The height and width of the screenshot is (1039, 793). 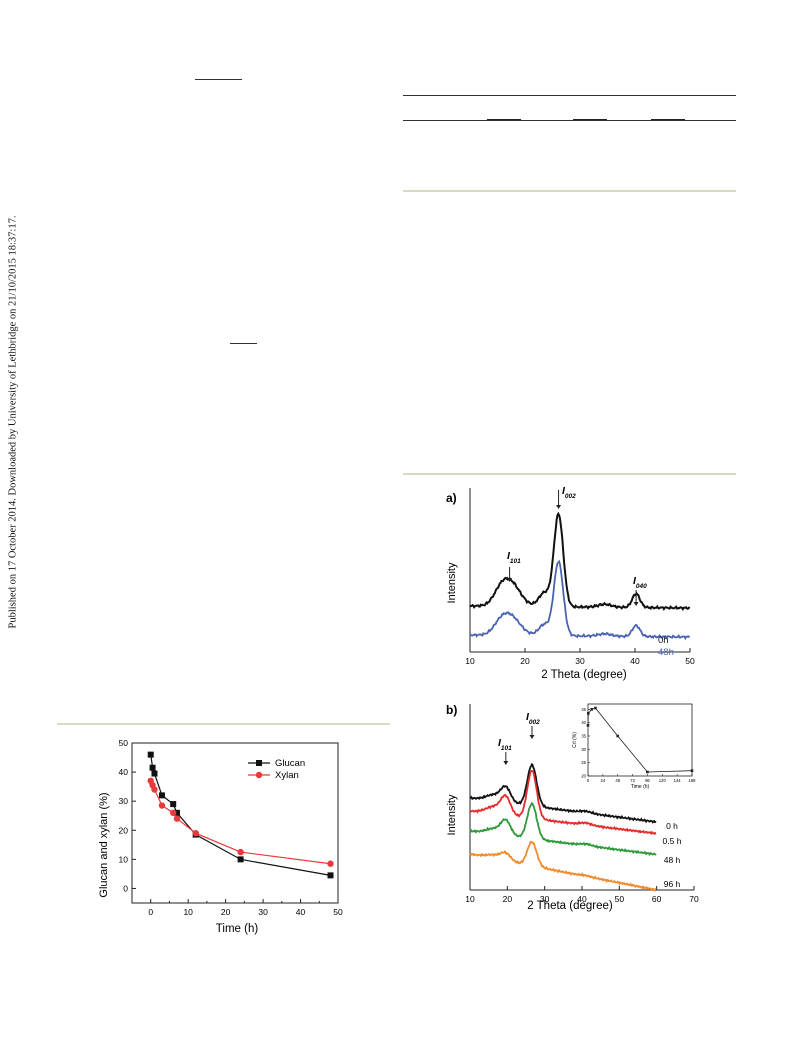 I want to click on inset-y-tick-label-45: 45, so click(x=583, y=709).